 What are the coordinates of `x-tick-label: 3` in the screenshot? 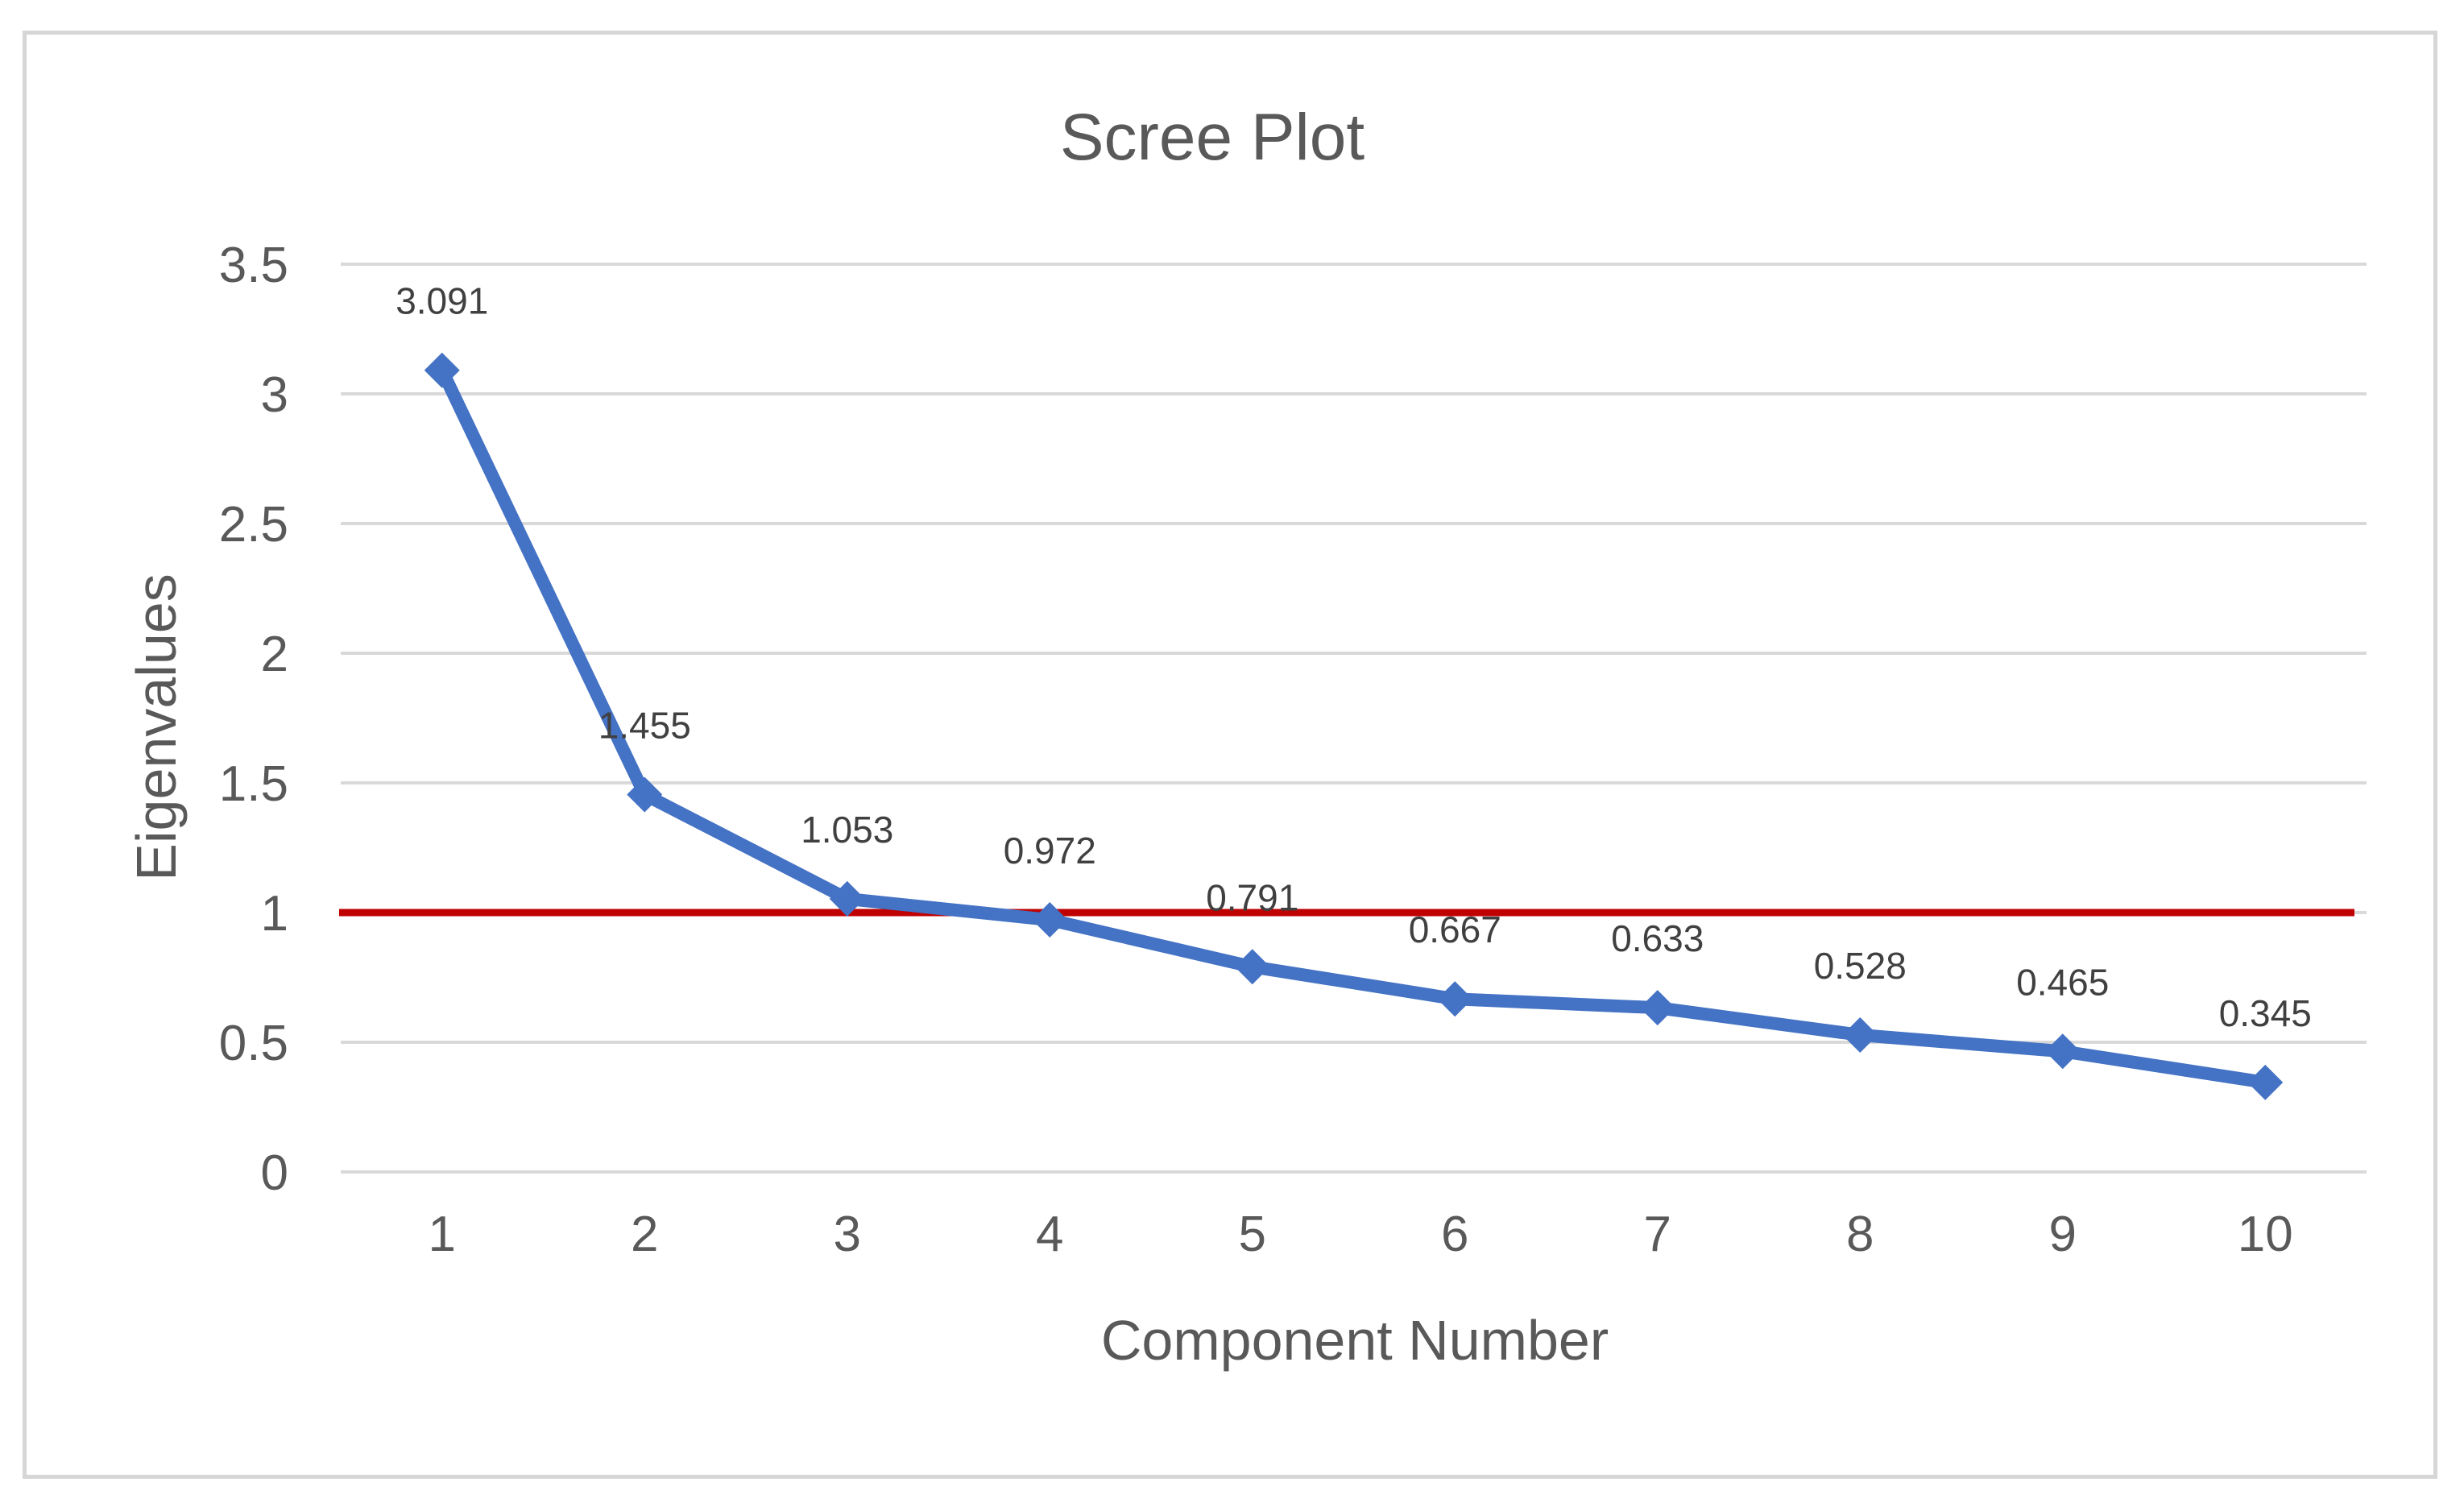 It's located at (847, 1234).